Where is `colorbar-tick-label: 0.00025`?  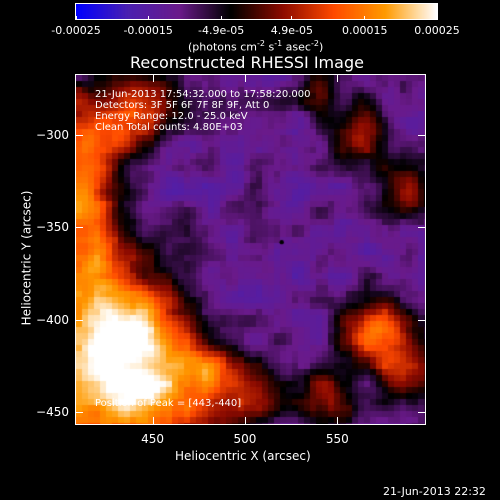 colorbar-tick-label: 0.00025 is located at coordinates (437, 30).